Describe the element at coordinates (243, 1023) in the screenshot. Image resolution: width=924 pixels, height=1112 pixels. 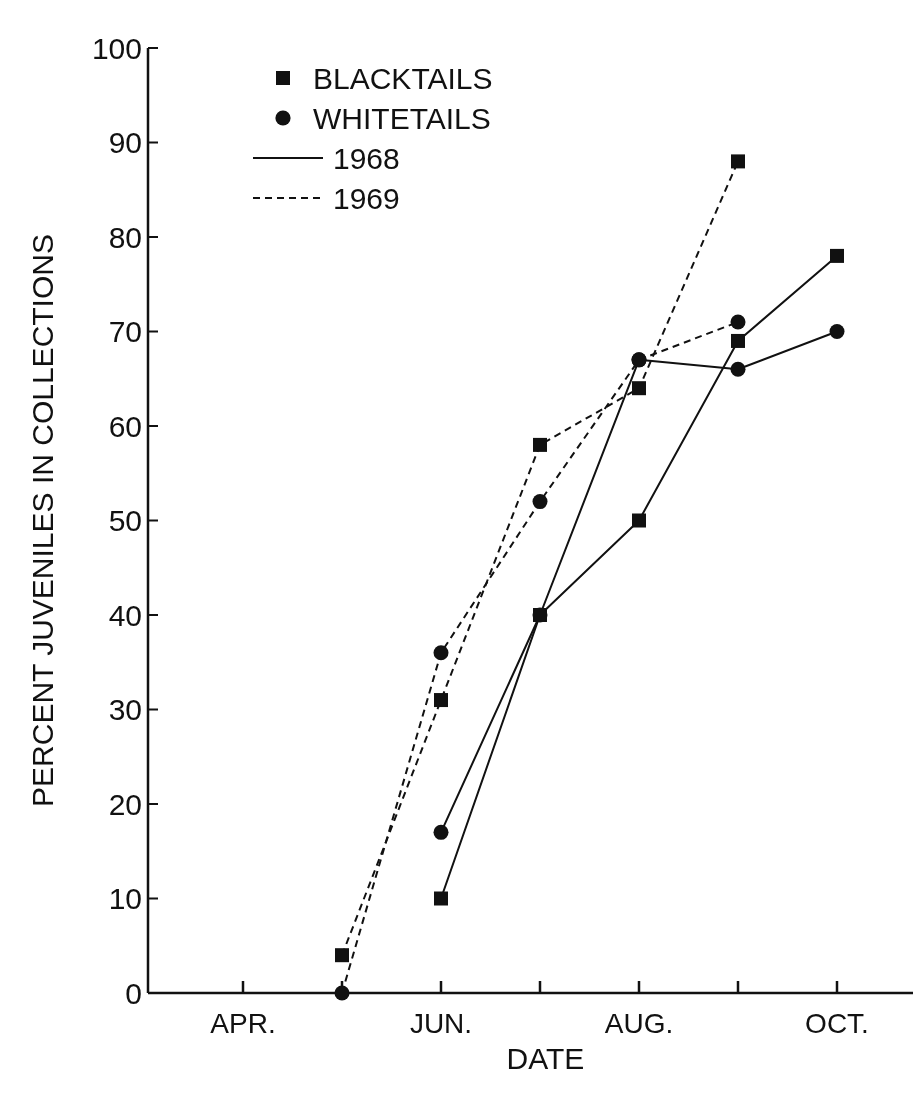
I see `x-tick-label: APR.` at that location.